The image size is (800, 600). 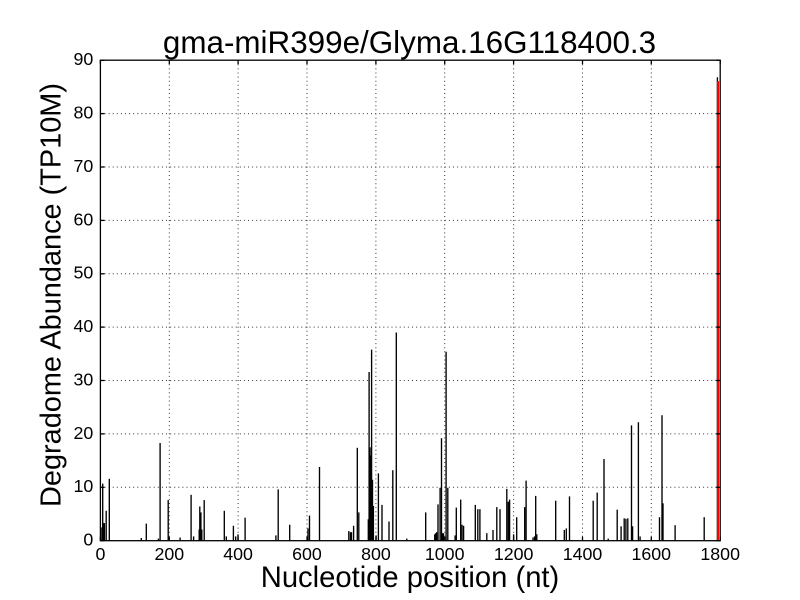 I want to click on svg-text: 1600, so click(x=652, y=554).